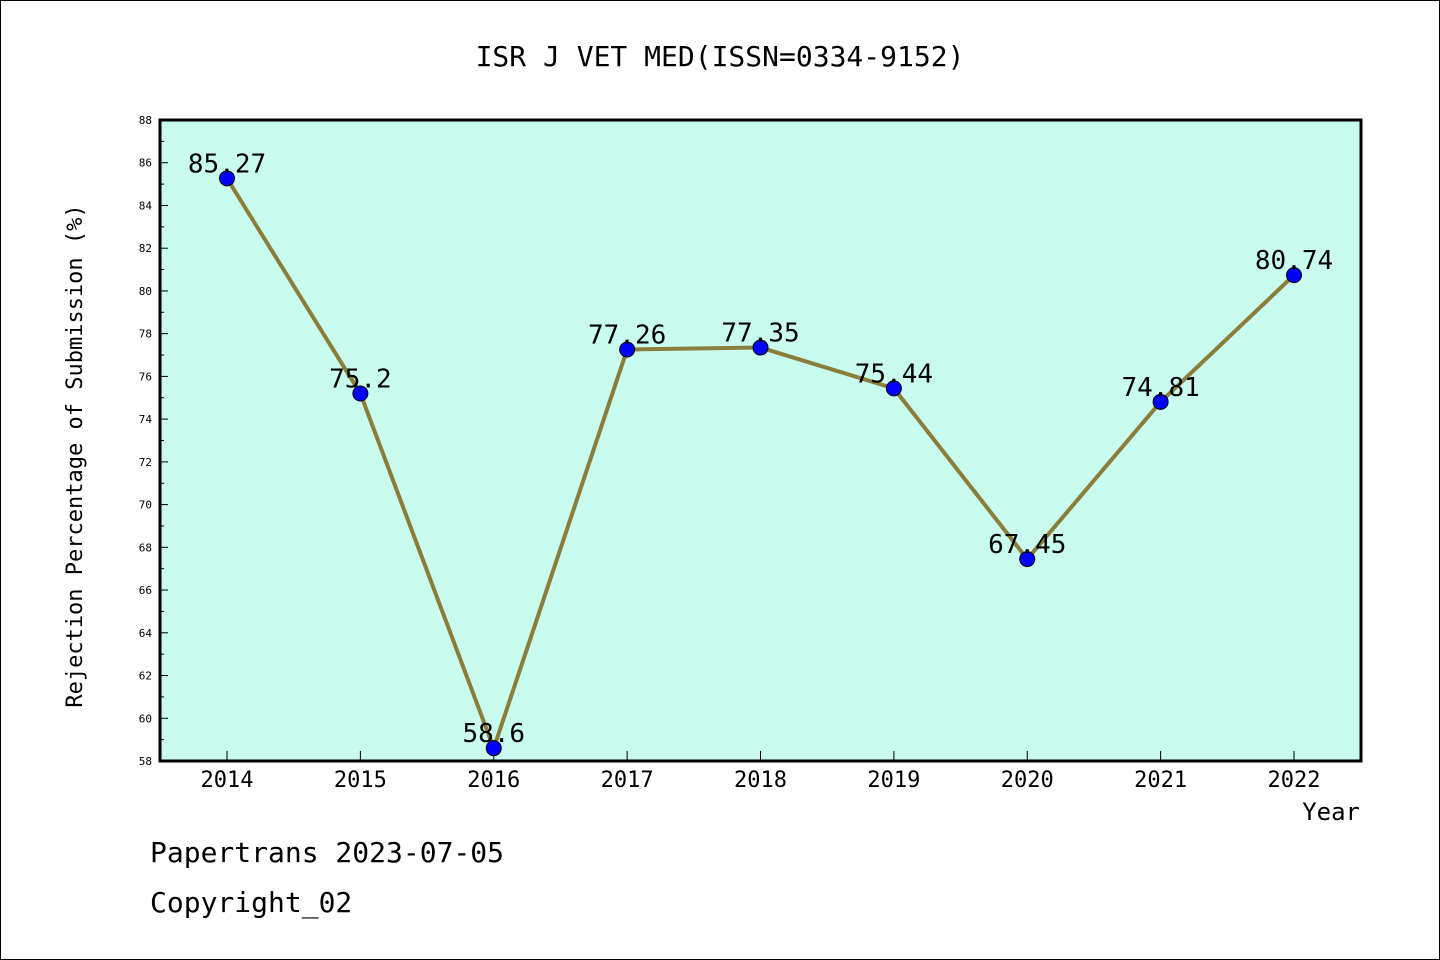 This screenshot has height=960, width=1440. What do you see at coordinates (145, 547) in the screenshot?
I see `y-tick-label: 68` at bounding box center [145, 547].